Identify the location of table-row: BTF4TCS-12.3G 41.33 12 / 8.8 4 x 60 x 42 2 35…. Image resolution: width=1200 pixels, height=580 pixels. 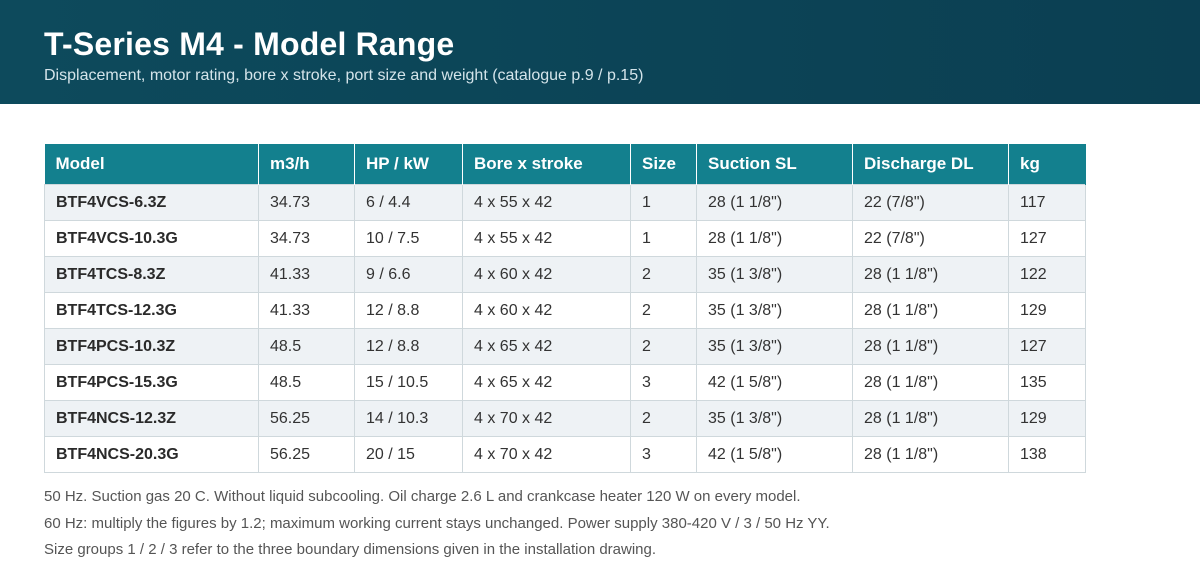
(565, 310).